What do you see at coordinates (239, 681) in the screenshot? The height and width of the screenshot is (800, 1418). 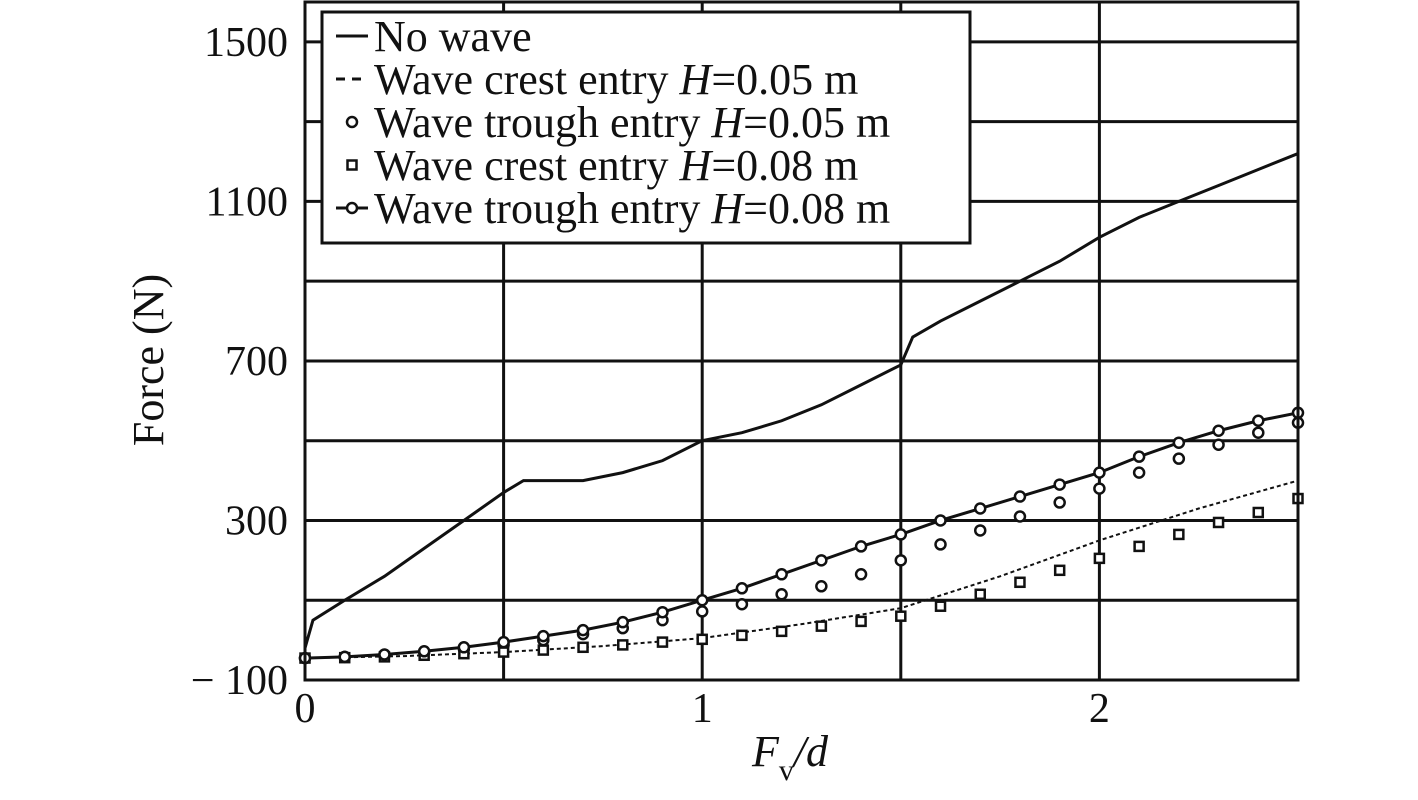 I see `y-tick-label: − 100` at bounding box center [239, 681].